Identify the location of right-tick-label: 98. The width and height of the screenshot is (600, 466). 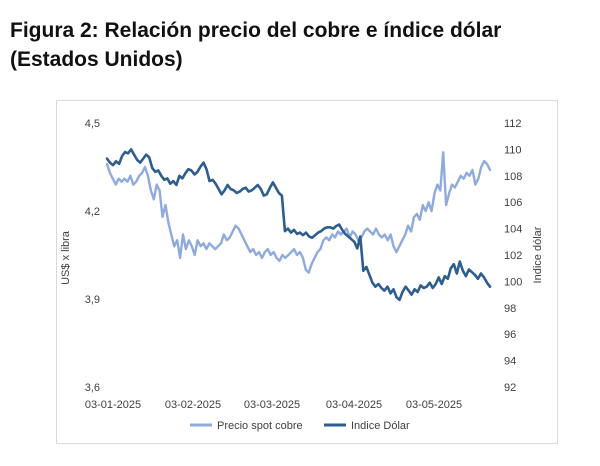
(510, 309).